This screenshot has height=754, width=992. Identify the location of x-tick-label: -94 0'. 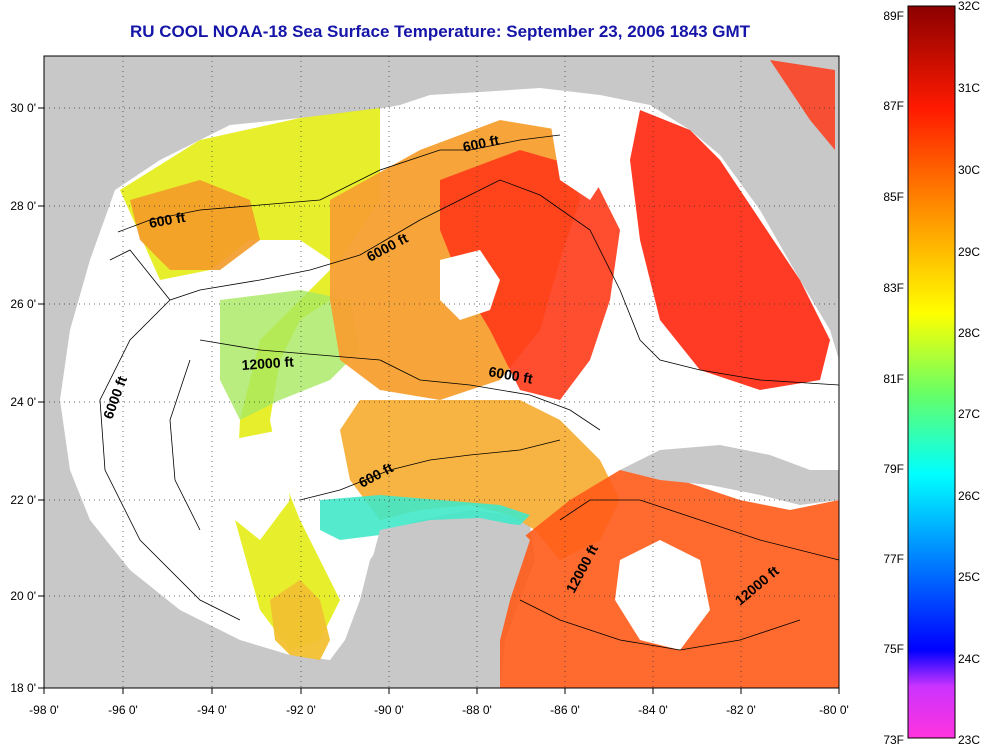
(212, 710).